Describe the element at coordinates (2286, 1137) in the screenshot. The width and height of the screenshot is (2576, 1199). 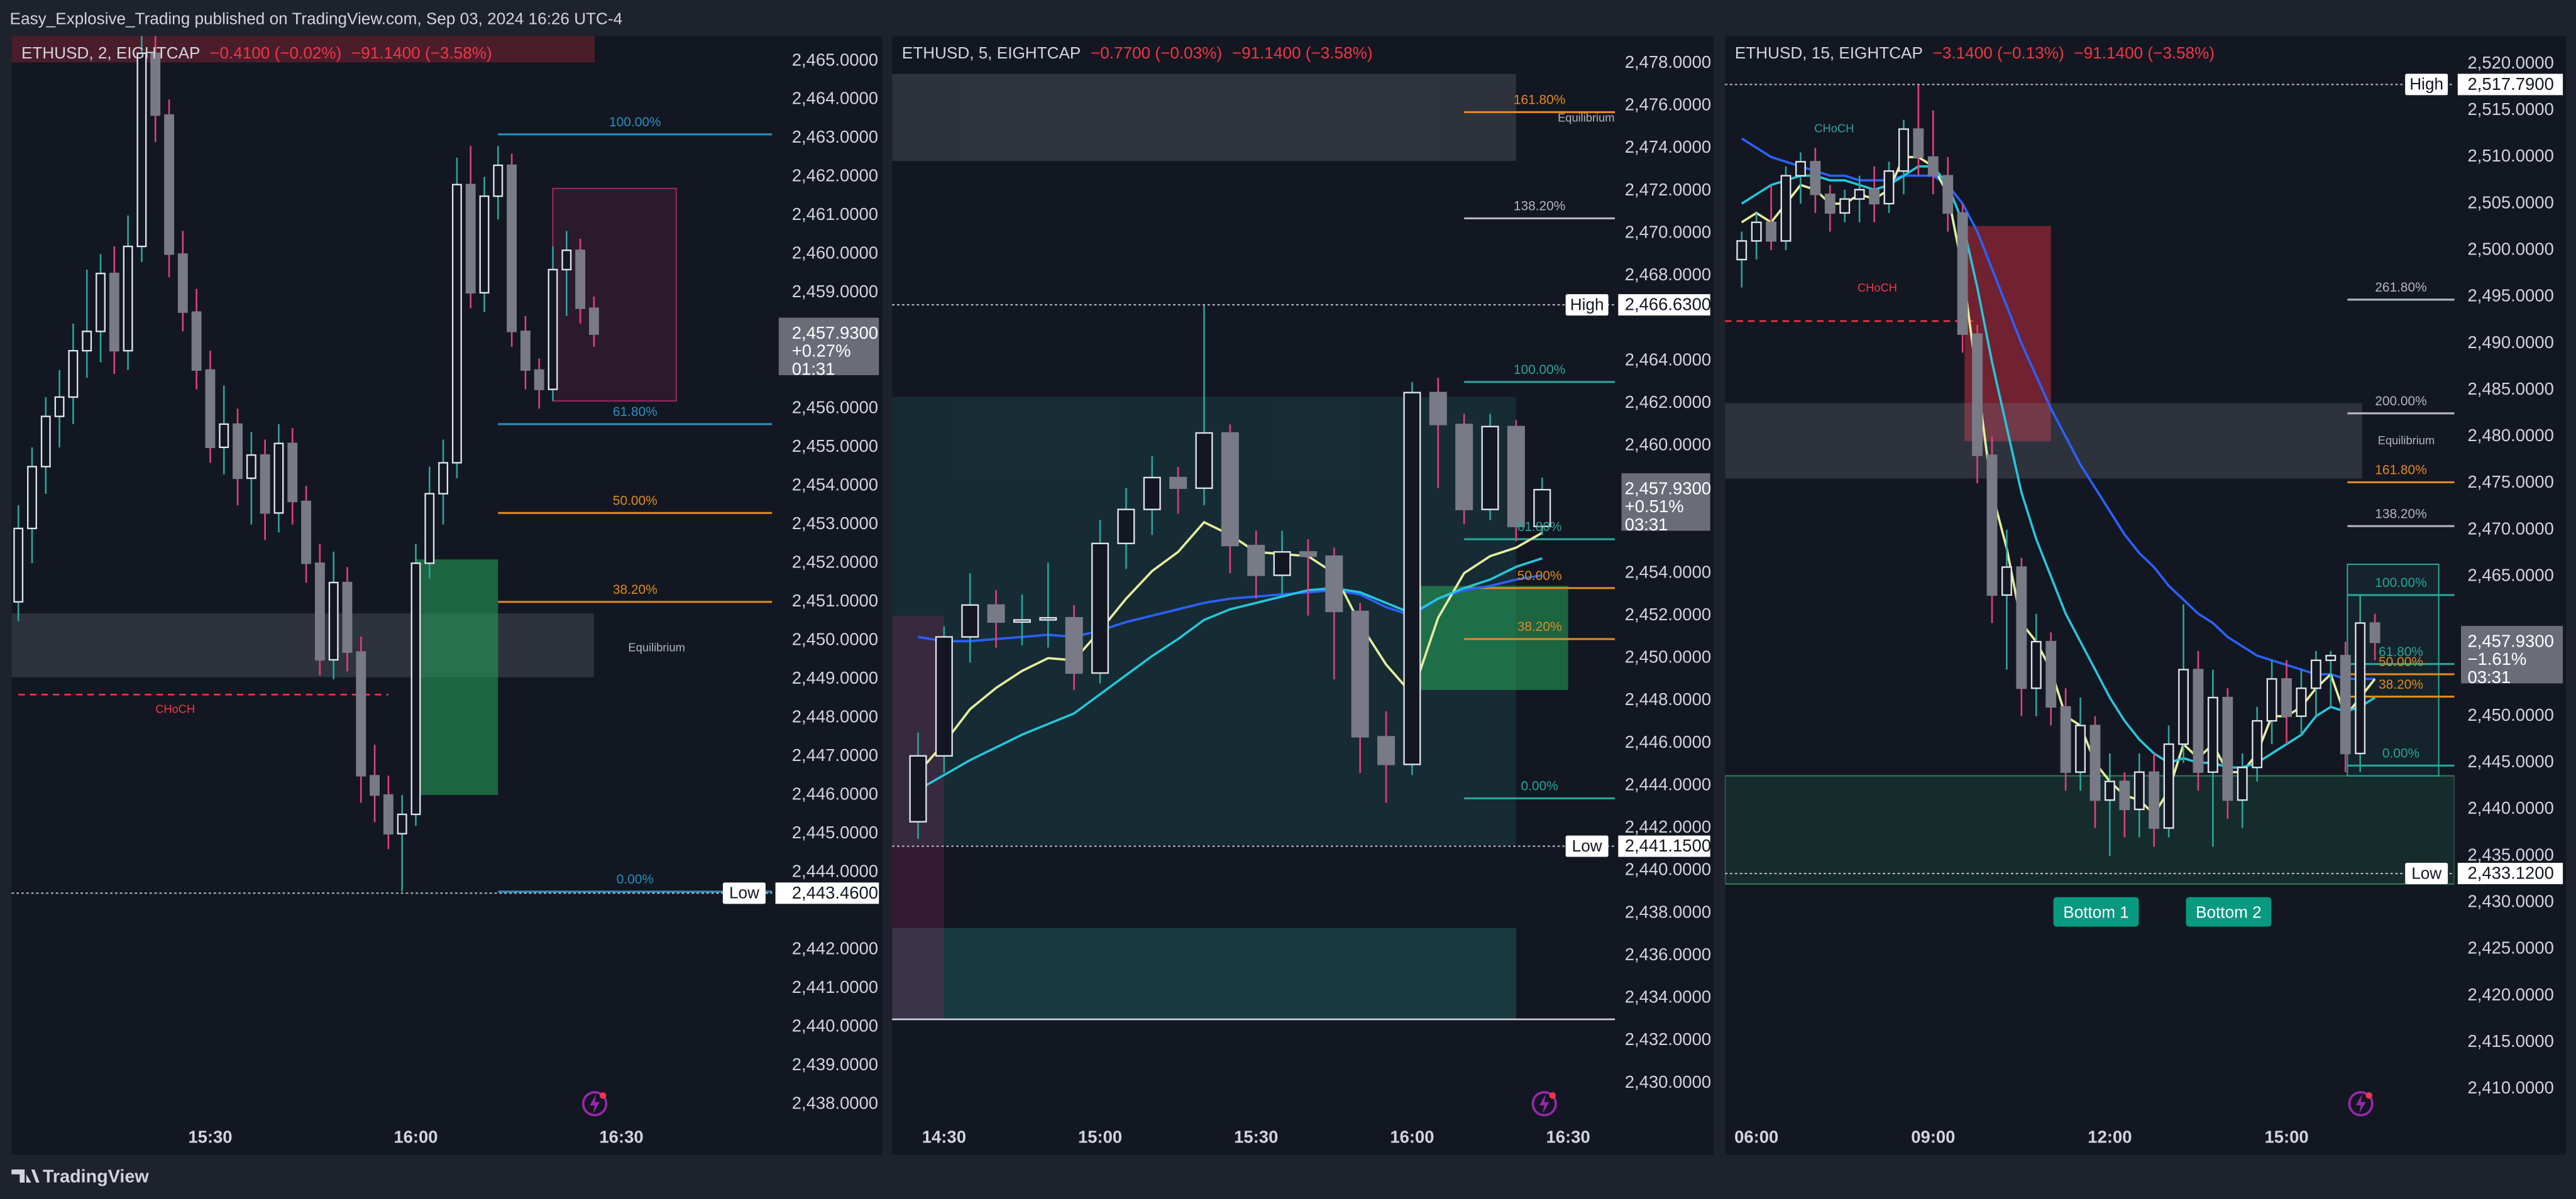
I see `x-tick-label: 15:00` at that location.